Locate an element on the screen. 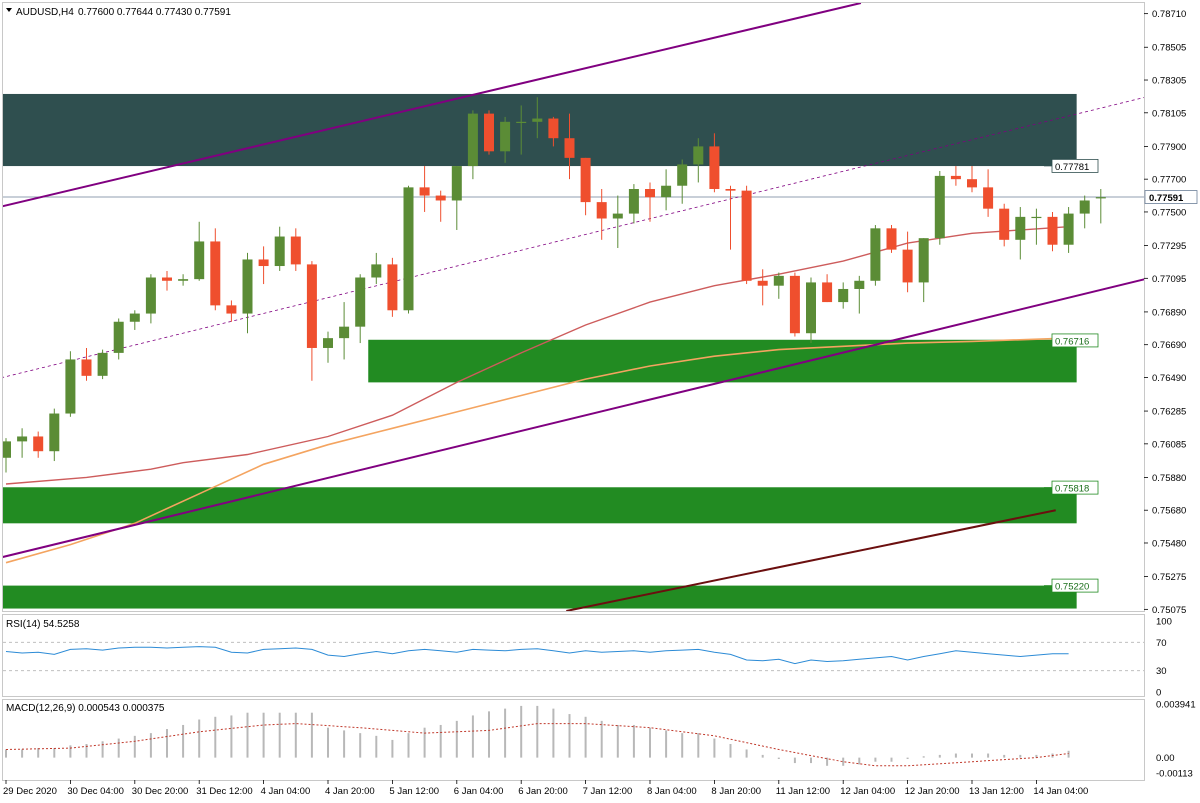 This screenshot has height=803, width=1200. macd-signal-line is located at coordinates (537, 745).